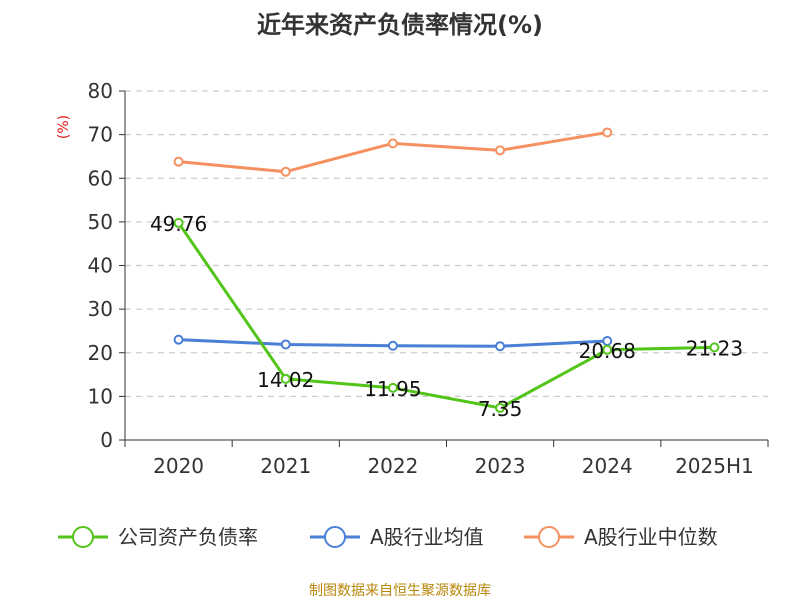 The width and height of the screenshot is (800, 600). What do you see at coordinates (178, 466) in the screenshot?
I see `x-tick-label: 2020` at bounding box center [178, 466].